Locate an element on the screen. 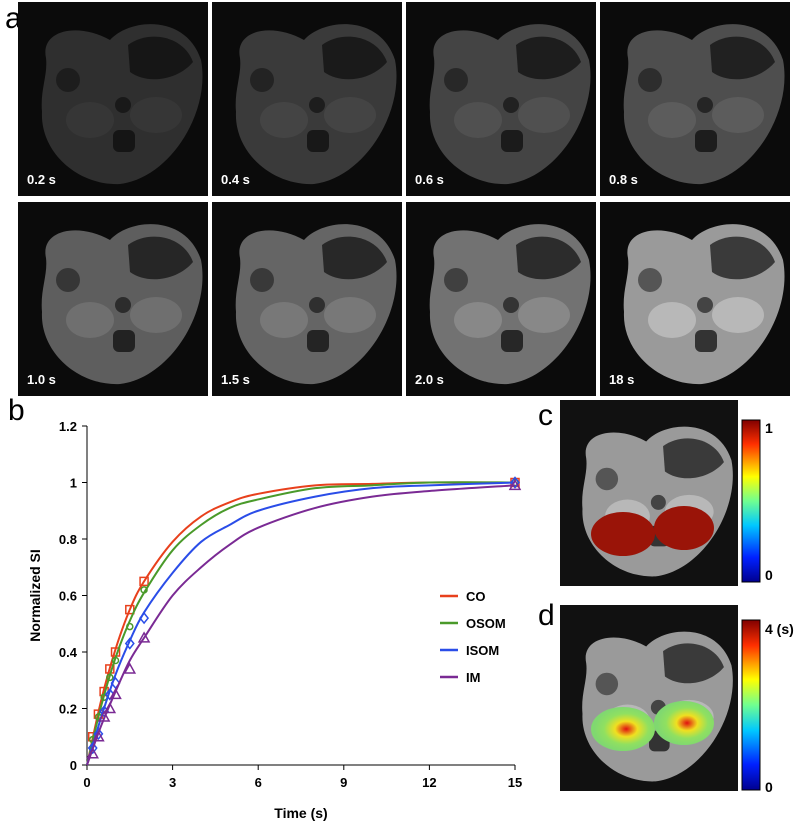 This screenshot has height=831, width=800. time-label: 0.4 s is located at coordinates (235, 179).